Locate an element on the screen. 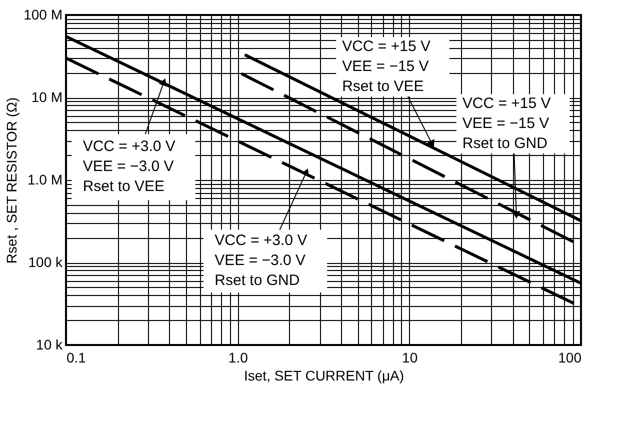  x-axis-title: Iset, SET CURRENT (μA) is located at coordinates (324, 376).